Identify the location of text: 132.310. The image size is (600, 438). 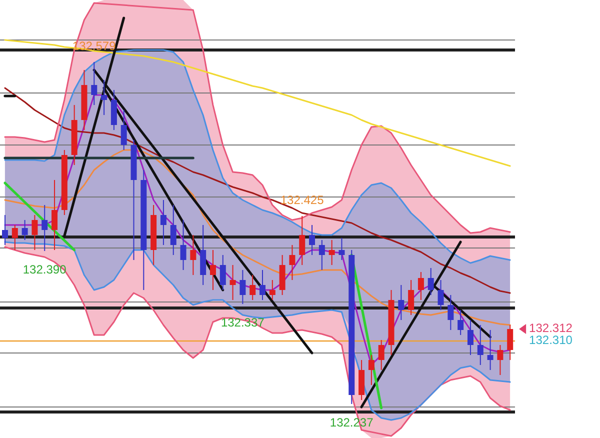
(551, 340).